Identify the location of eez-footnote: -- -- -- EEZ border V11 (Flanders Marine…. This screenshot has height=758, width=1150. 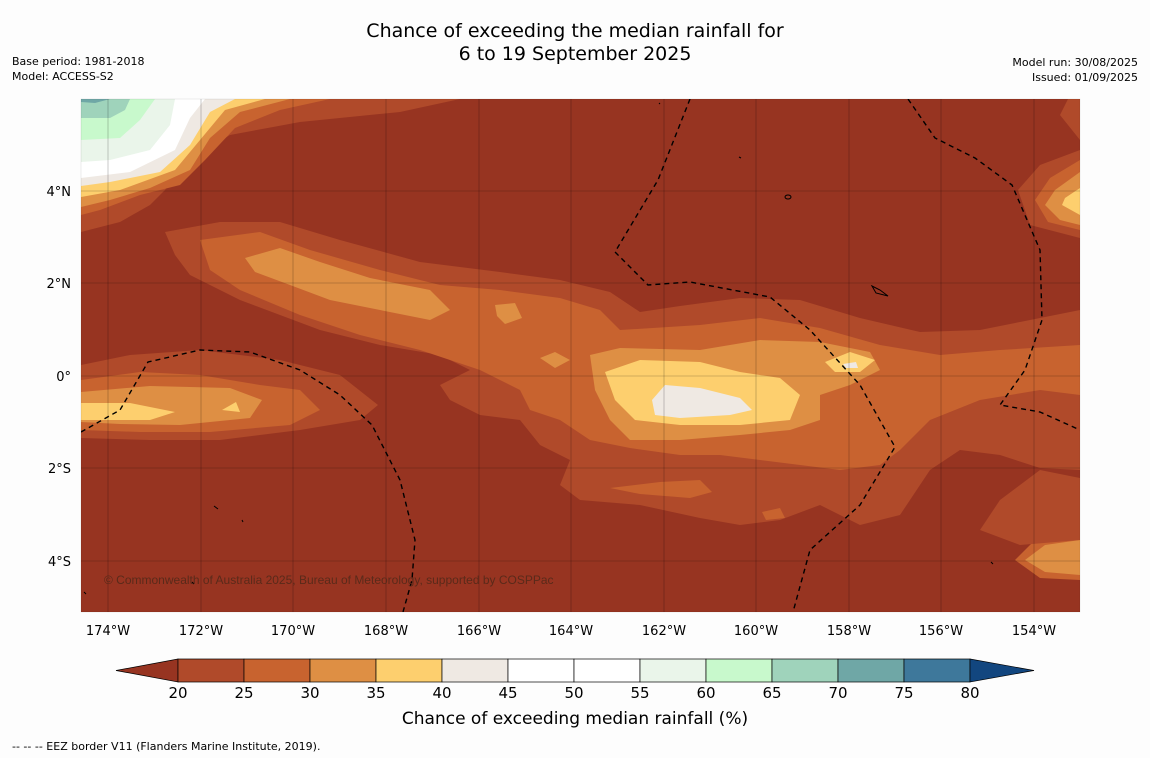
(166, 746).